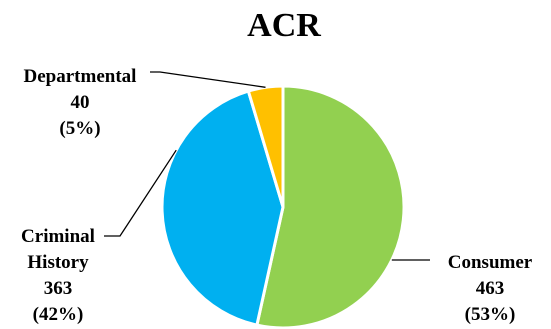  I want to click on label-departmental-value: 40, so click(80, 102).